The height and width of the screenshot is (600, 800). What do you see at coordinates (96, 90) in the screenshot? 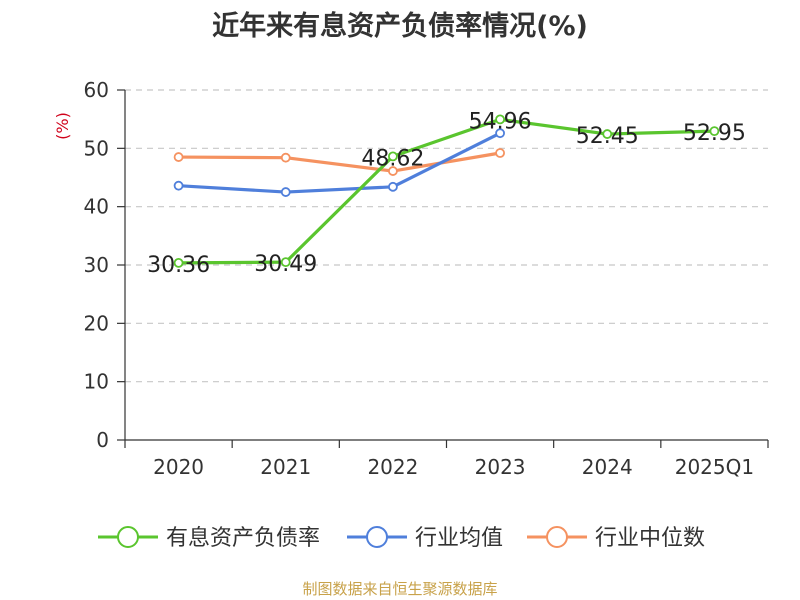
I see `y-tick-label-60: 60` at bounding box center [96, 90].